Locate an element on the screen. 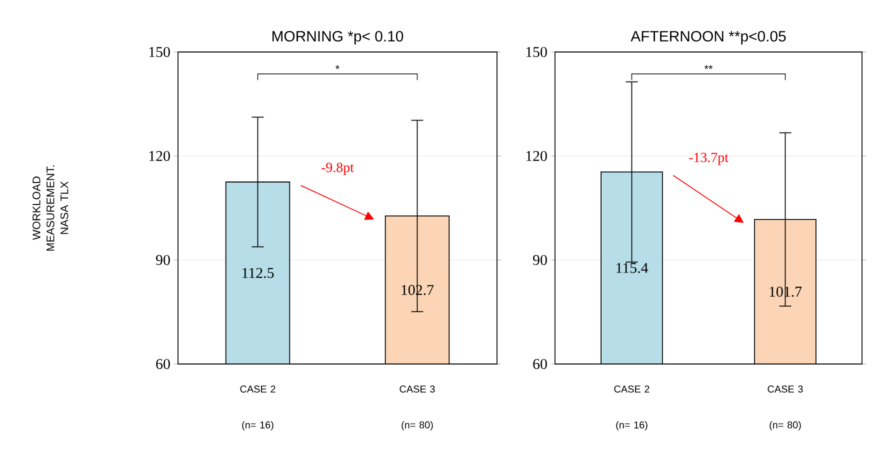 The height and width of the screenshot is (455, 872). annotation: -9.8pt is located at coordinates (338, 169).